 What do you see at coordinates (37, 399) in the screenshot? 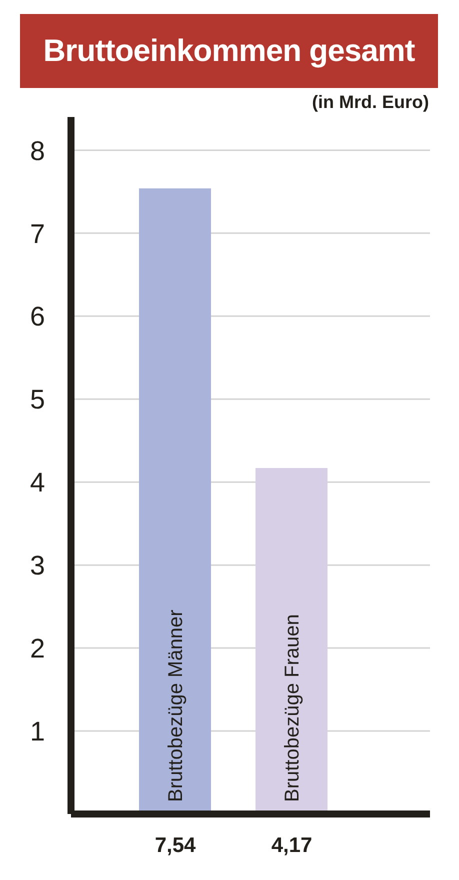
I see `y-tick-label: 5` at bounding box center [37, 399].